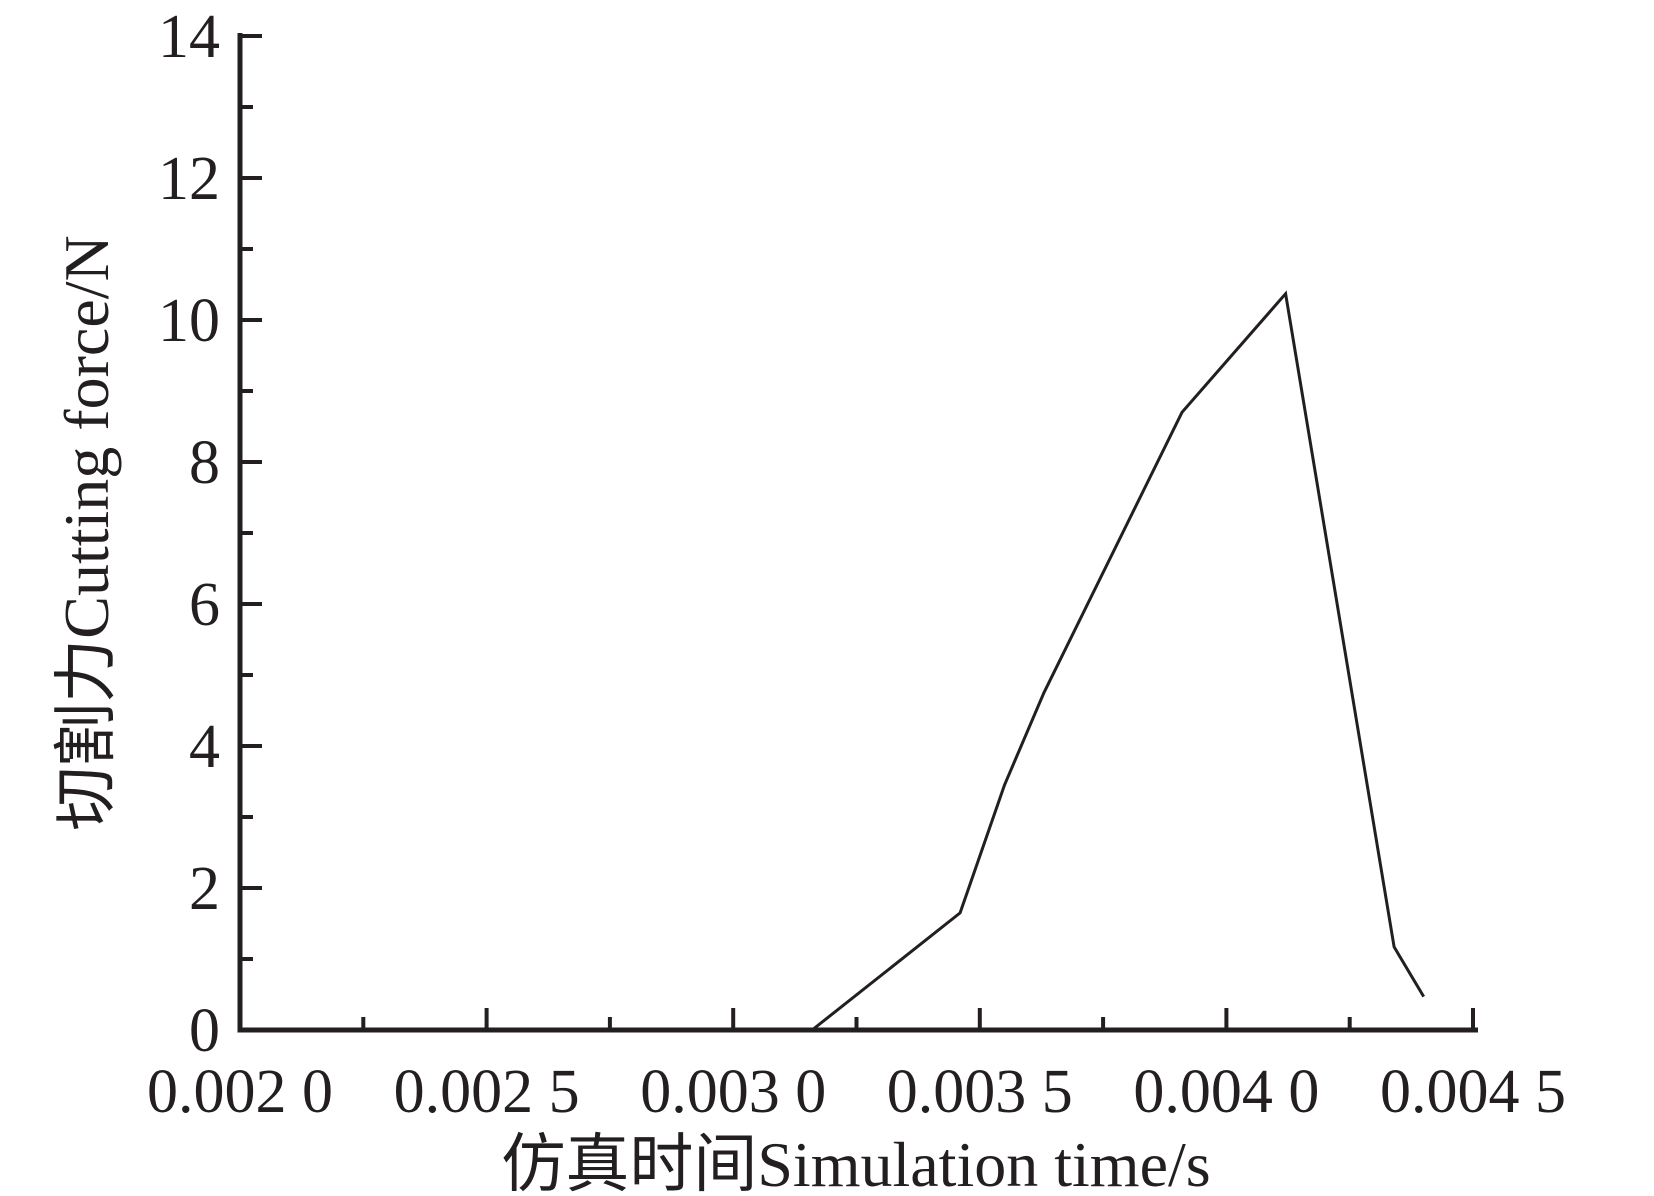 This screenshot has height=1196, width=1654. I want to click on x-tick-label: 0.002 5, so click(487, 1092).